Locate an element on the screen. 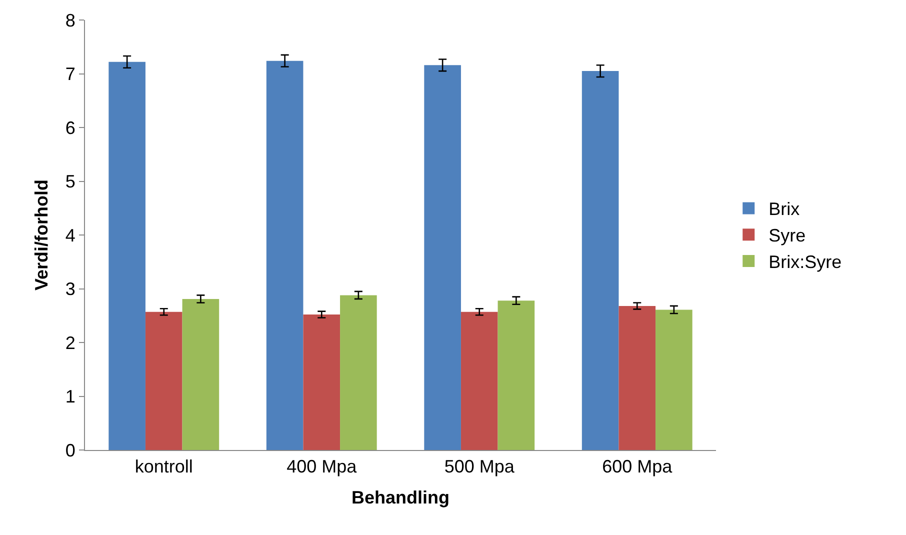 This screenshot has width=906, height=535. legend-label: Brix is located at coordinates (784, 209).